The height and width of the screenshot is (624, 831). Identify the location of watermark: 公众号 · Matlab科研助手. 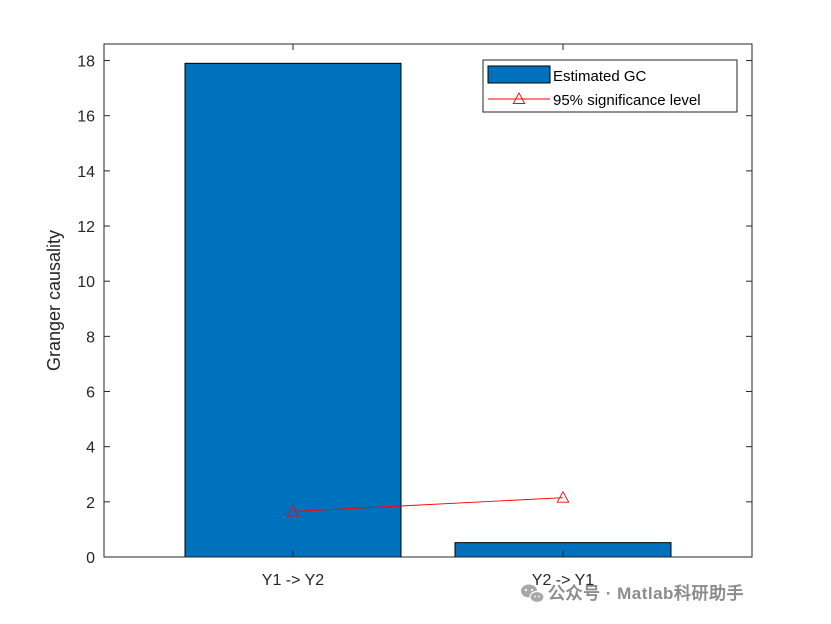
(632, 593).